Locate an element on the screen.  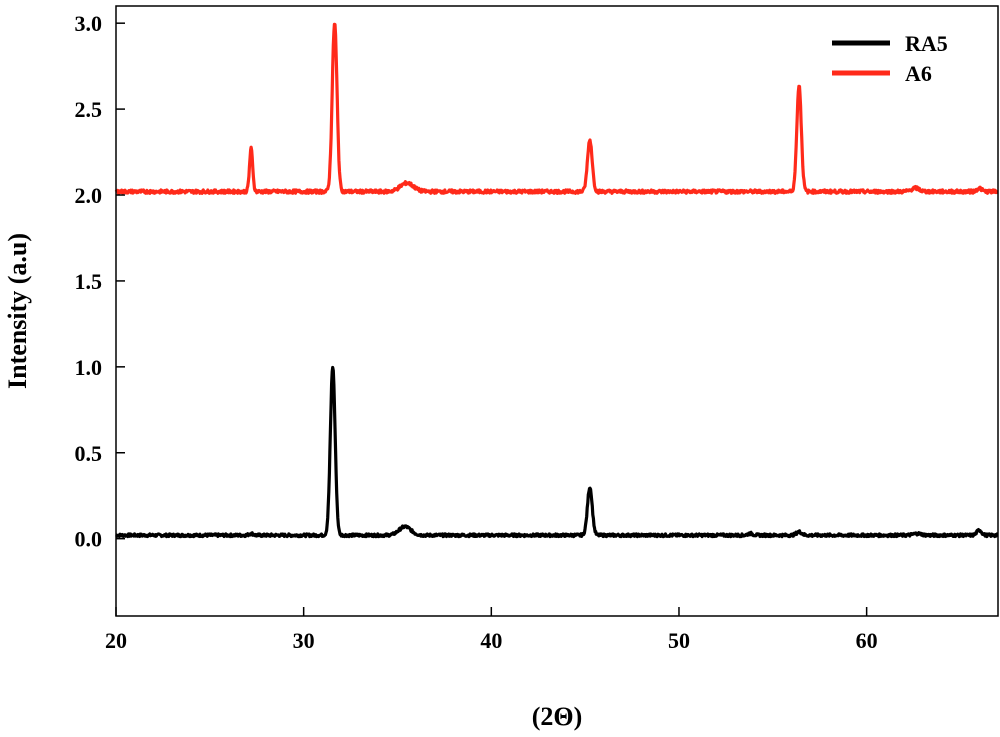
y-axis-title: Intensity (a.u) is located at coordinates (17, 311).